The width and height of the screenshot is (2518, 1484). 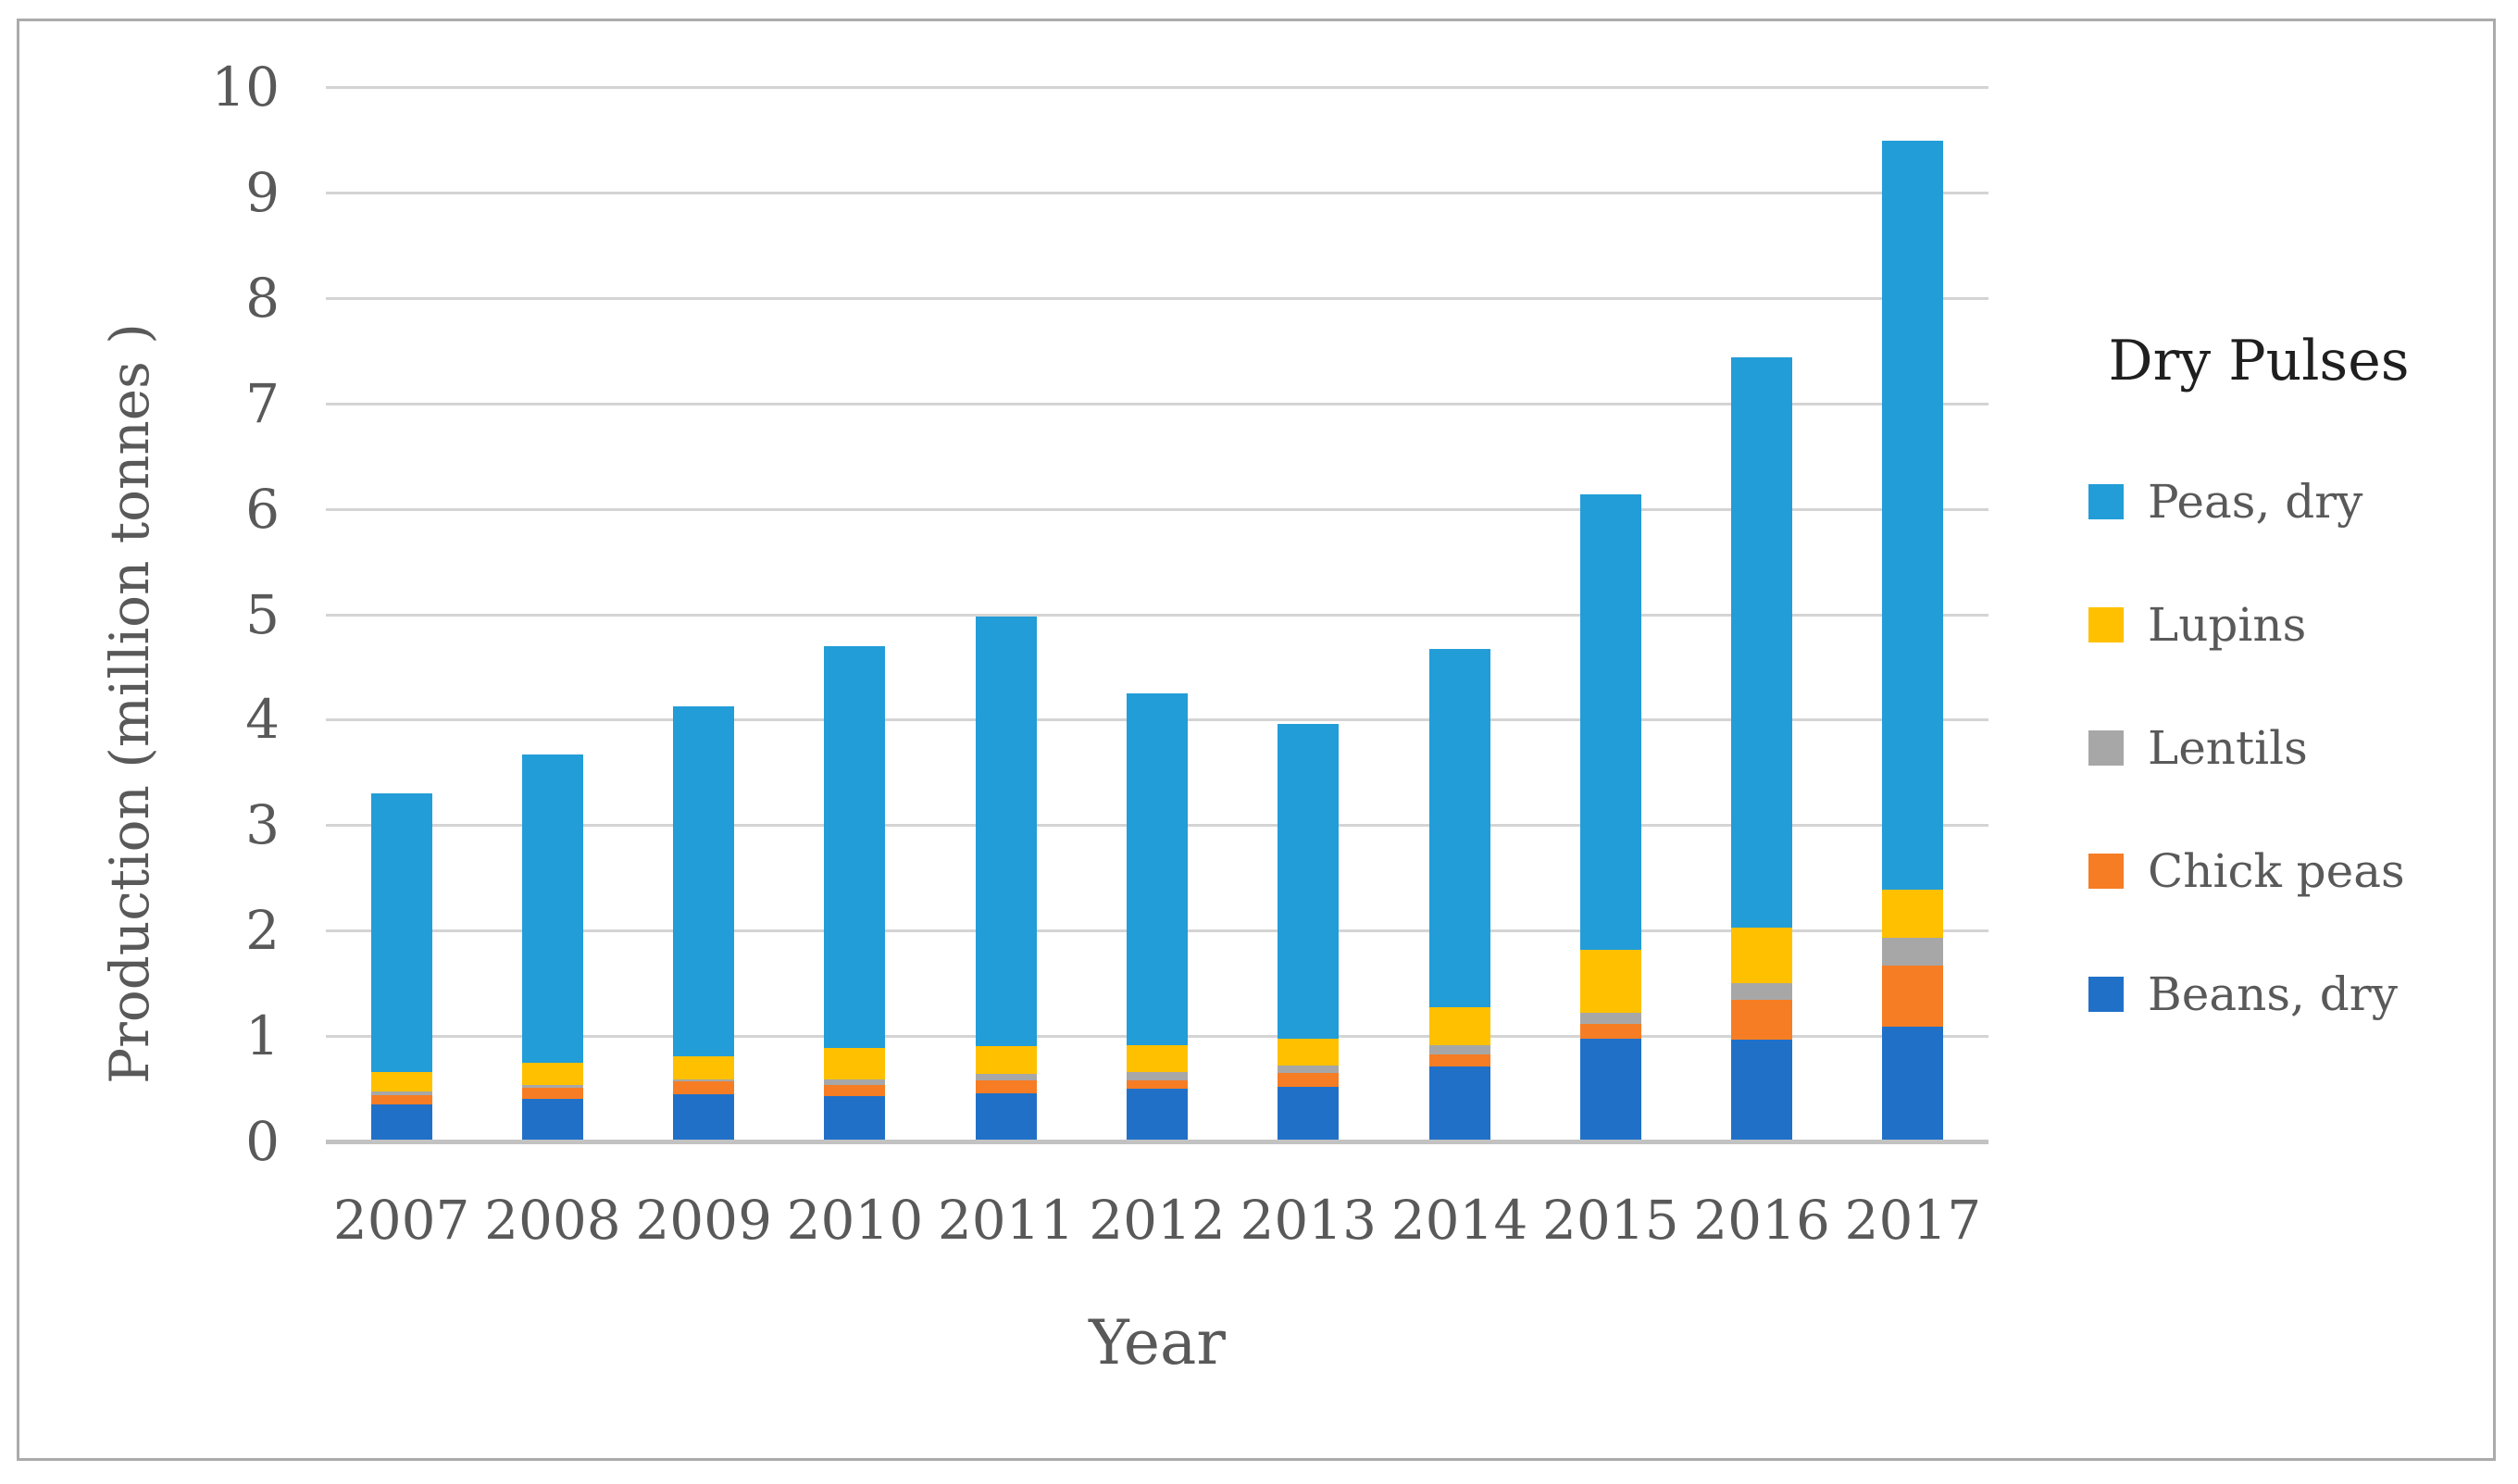 I want to click on bar-2010, so click(x=855, y=893).